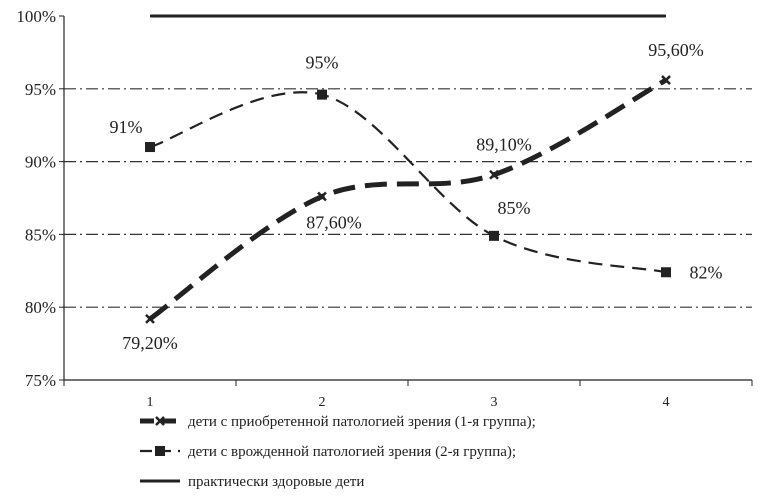 This screenshot has height=501, width=762. What do you see at coordinates (160, 421) in the screenshot?
I see `series-1-legend-marker` at bounding box center [160, 421].